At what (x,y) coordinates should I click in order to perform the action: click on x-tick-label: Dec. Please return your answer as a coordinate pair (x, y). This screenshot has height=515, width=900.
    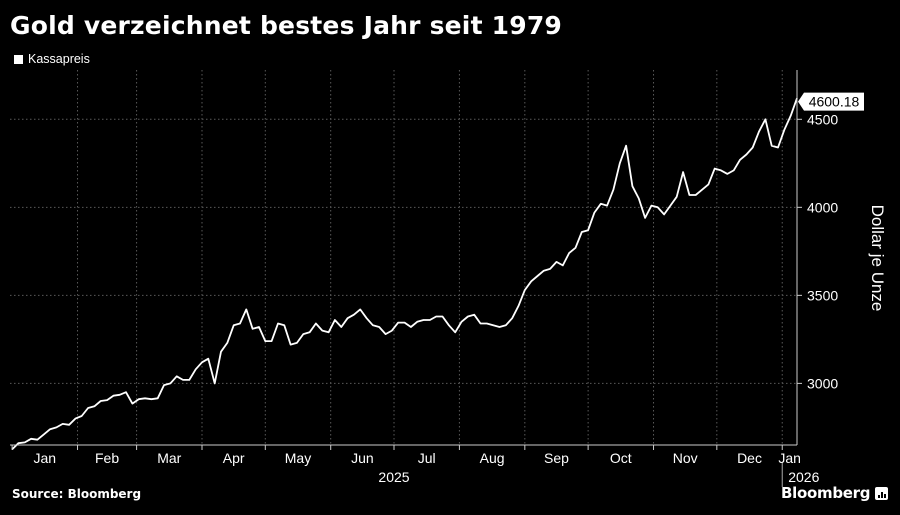
    Looking at the image, I should click on (749, 458).